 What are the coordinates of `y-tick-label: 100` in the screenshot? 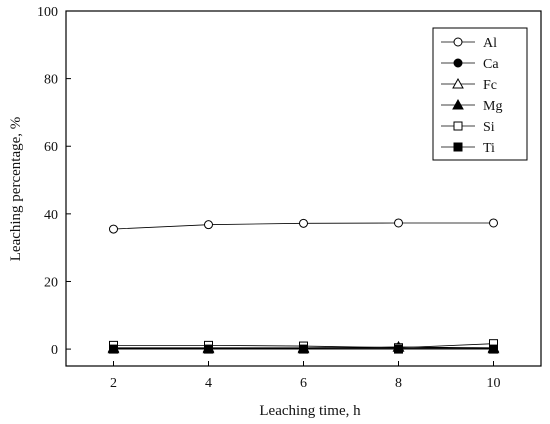 It's located at (47, 12).